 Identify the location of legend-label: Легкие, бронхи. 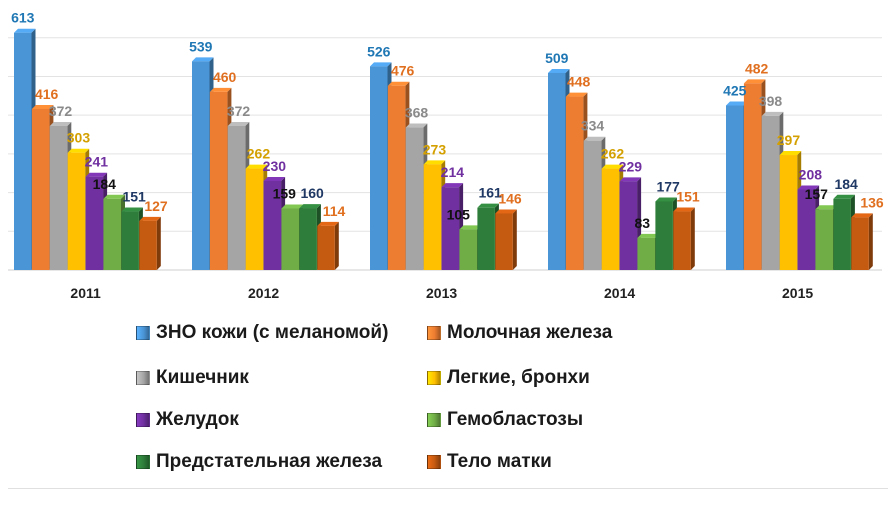
(518, 377).